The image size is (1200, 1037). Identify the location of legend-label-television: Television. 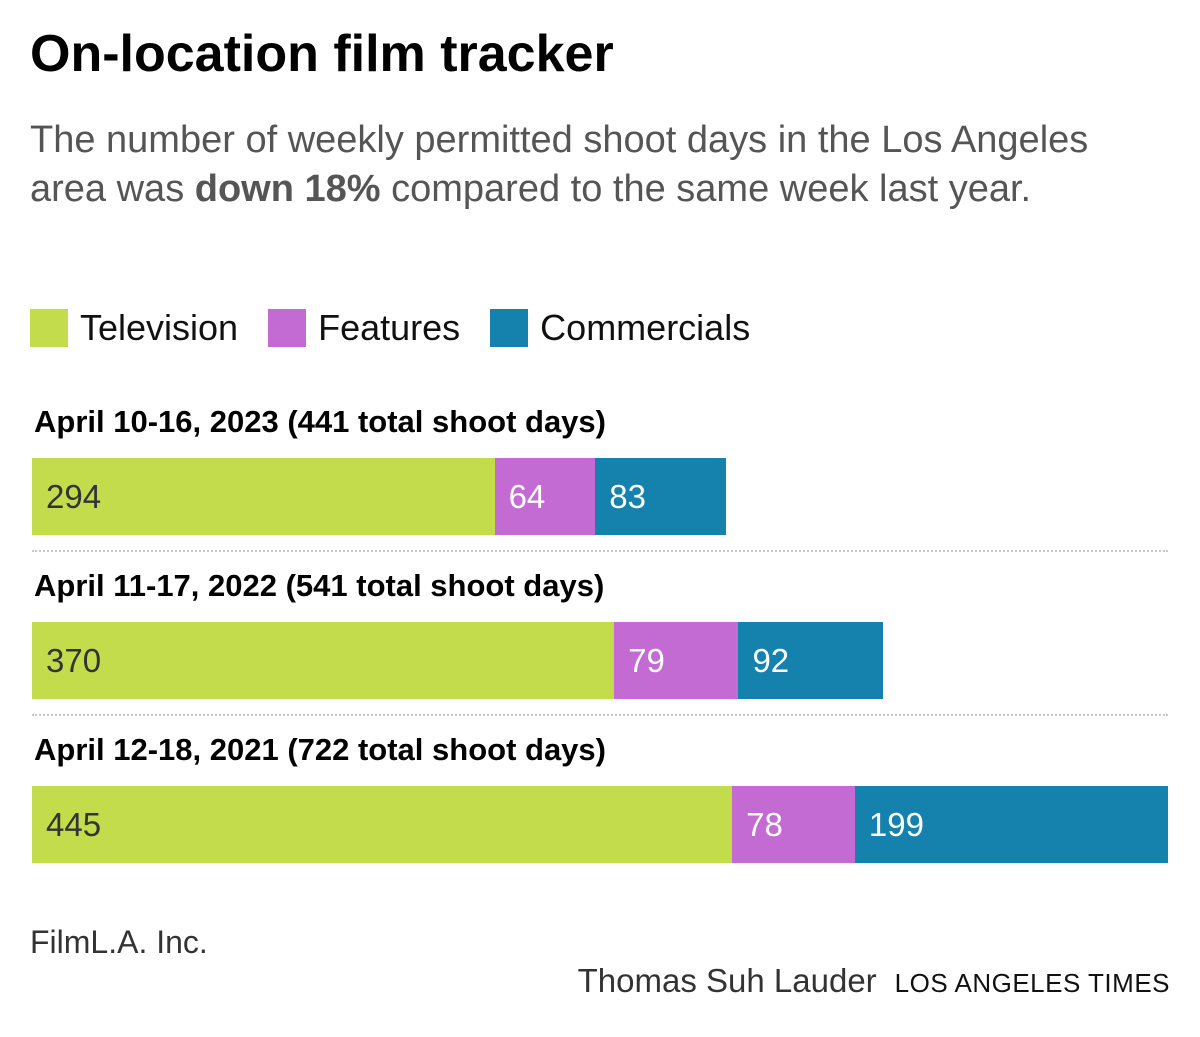
(159, 327).